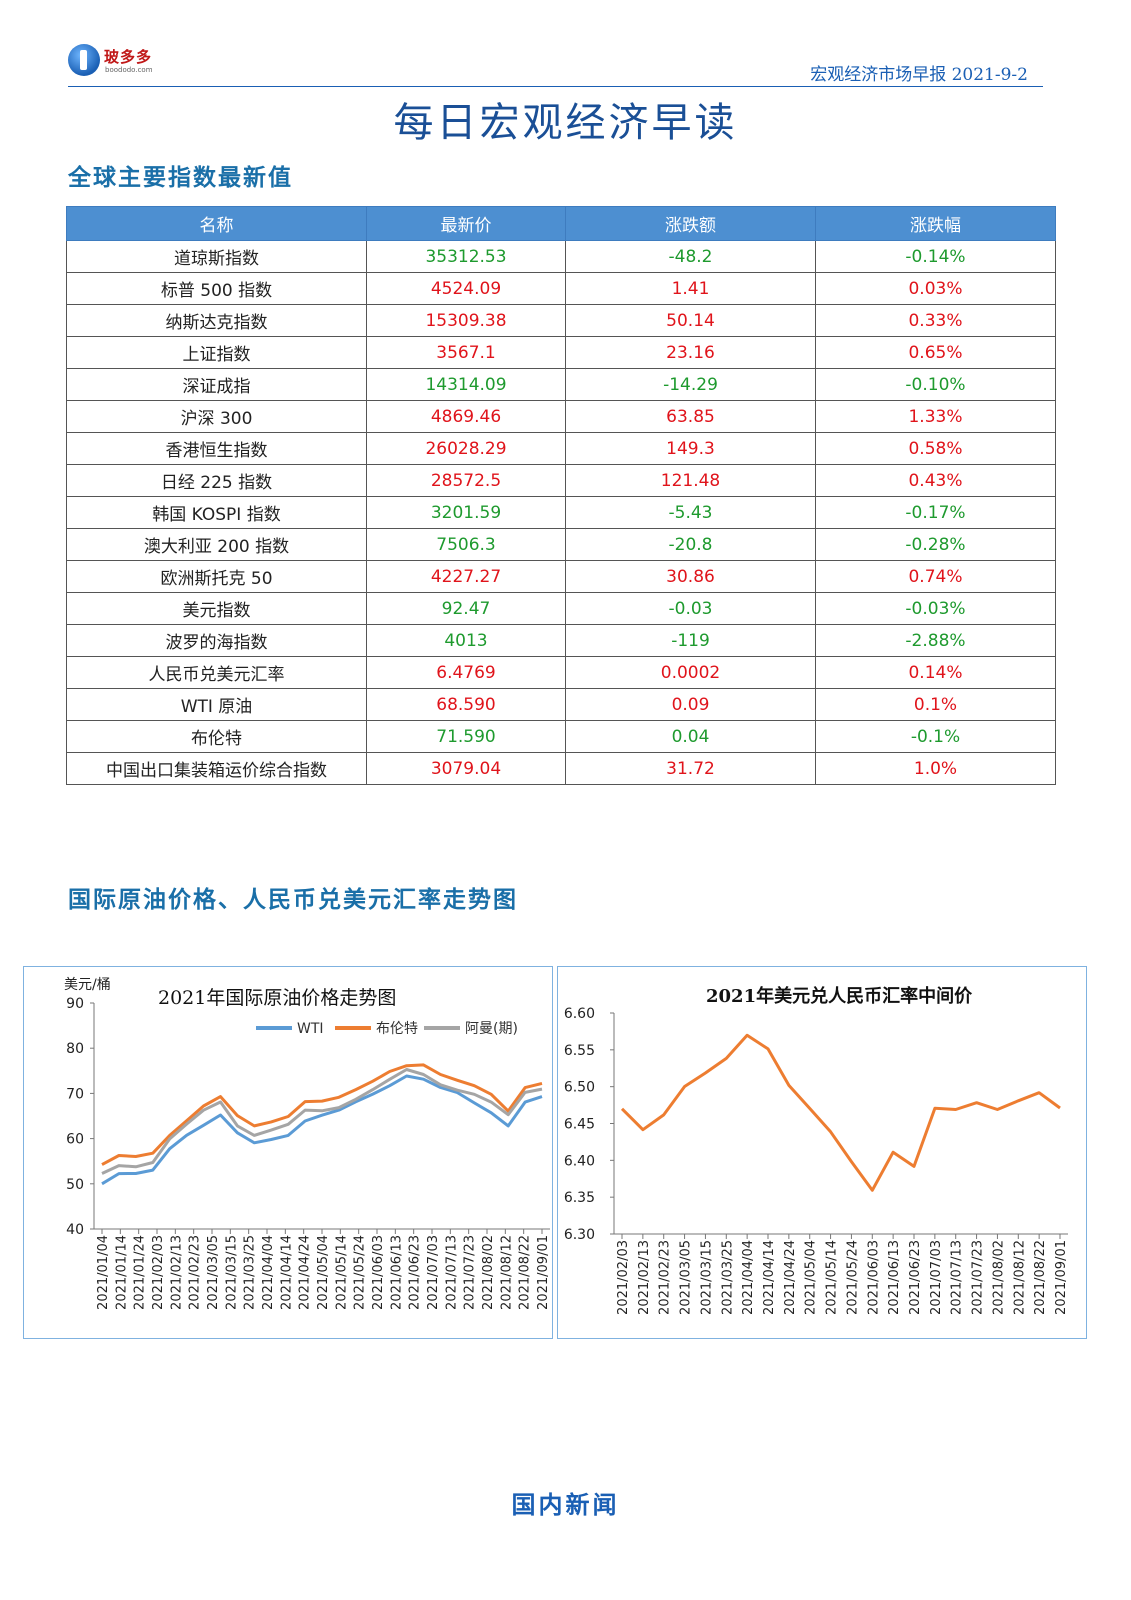 This screenshot has height=1600, width=1131. What do you see at coordinates (690, 416) in the screenshot?
I see `index-change: 63.85` at bounding box center [690, 416].